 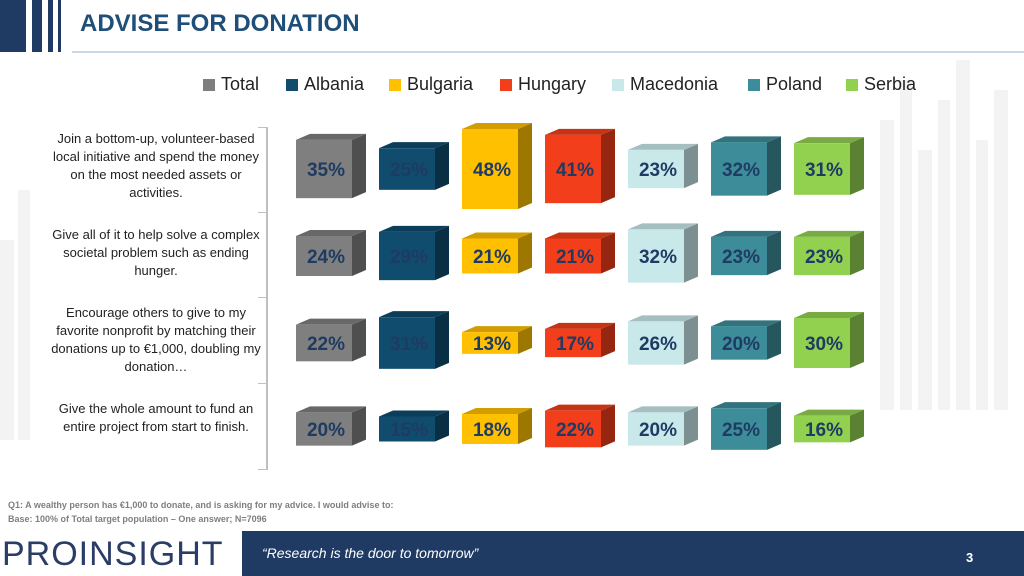 What do you see at coordinates (543, 84) in the screenshot?
I see `legend-item-hungary: Hungary` at bounding box center [543, 84].